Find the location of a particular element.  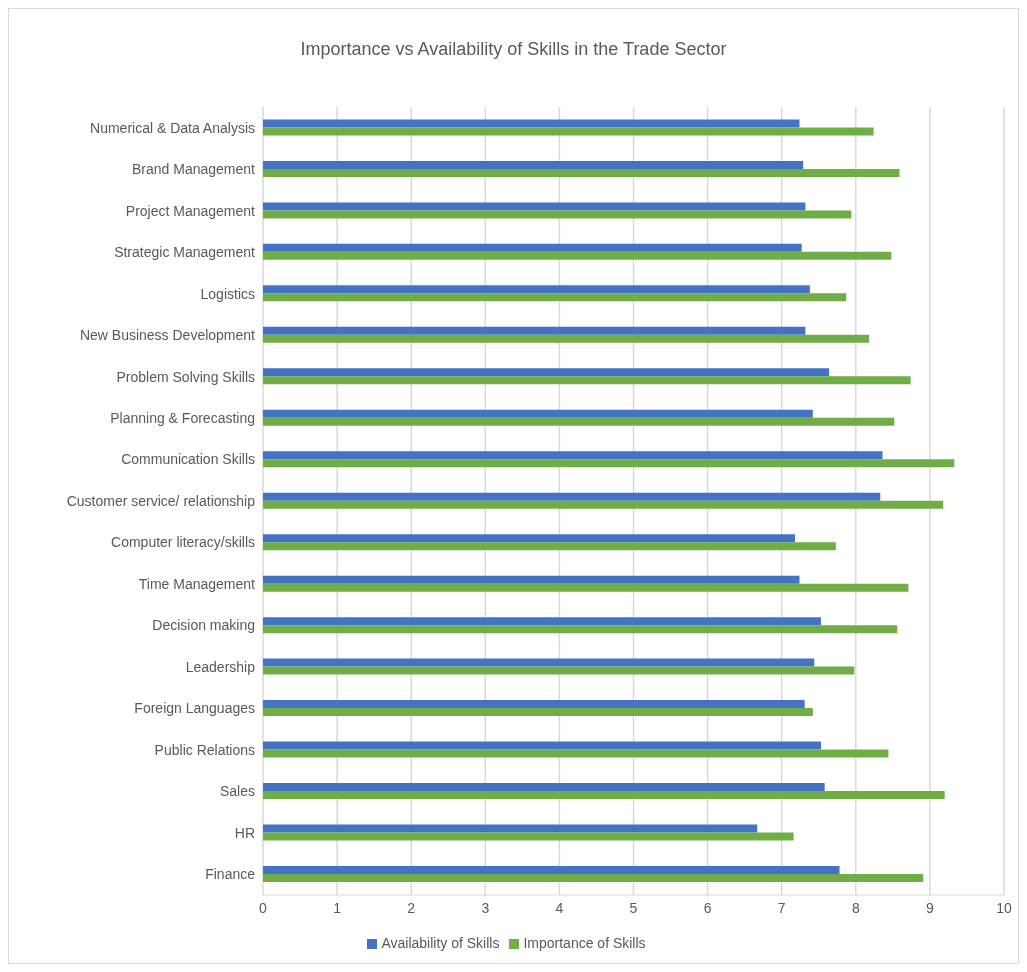

x-tick-label: 5 is located at coordinates (633, 907).